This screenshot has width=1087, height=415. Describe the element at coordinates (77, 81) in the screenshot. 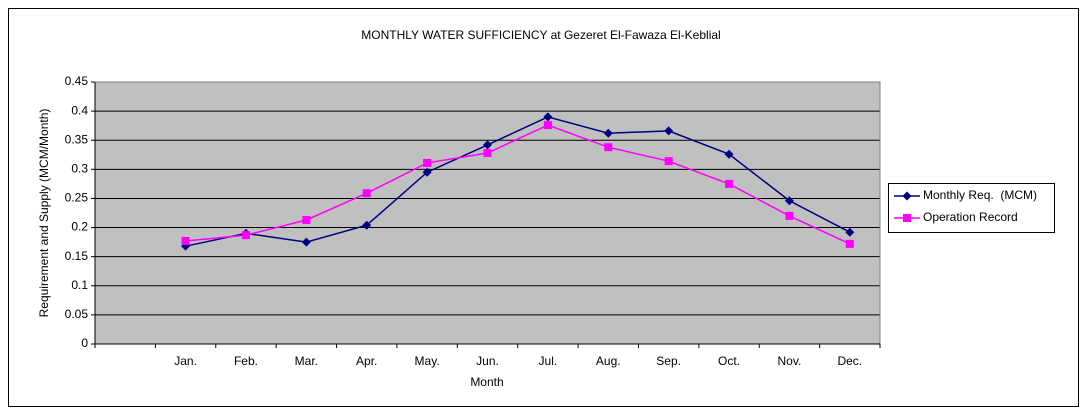

I see `y-tick-label: 0.45` at that location.